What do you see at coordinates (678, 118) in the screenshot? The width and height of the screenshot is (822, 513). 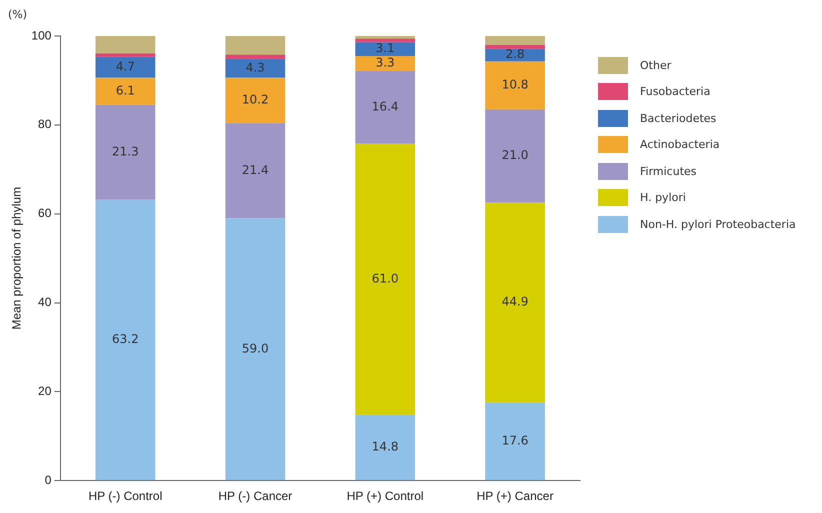 I see `legend-label: Bacteriodetes` at bounding box center [678, 118].